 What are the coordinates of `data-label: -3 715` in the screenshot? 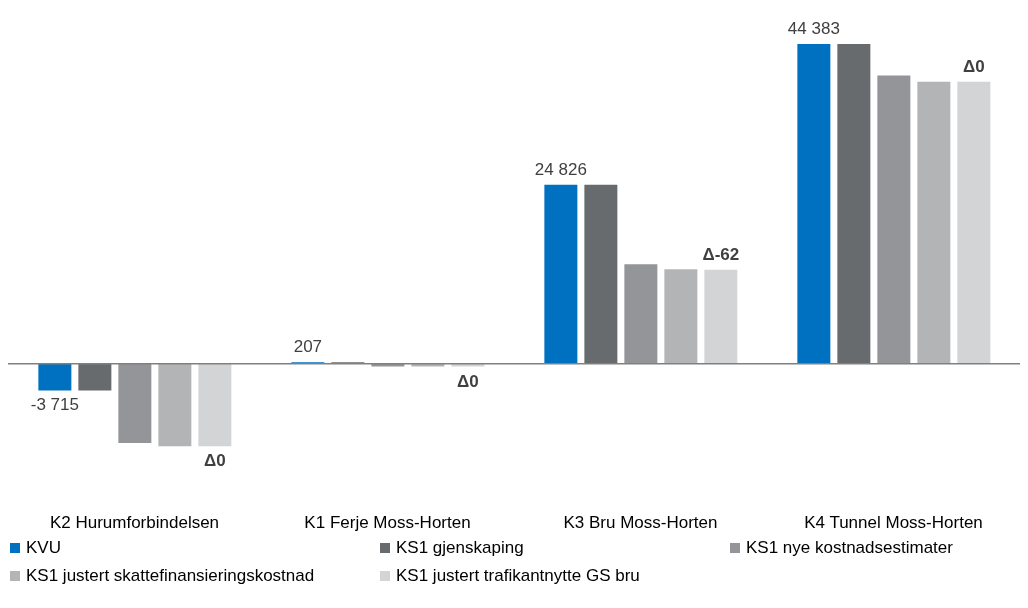 It's located at (54, 405).